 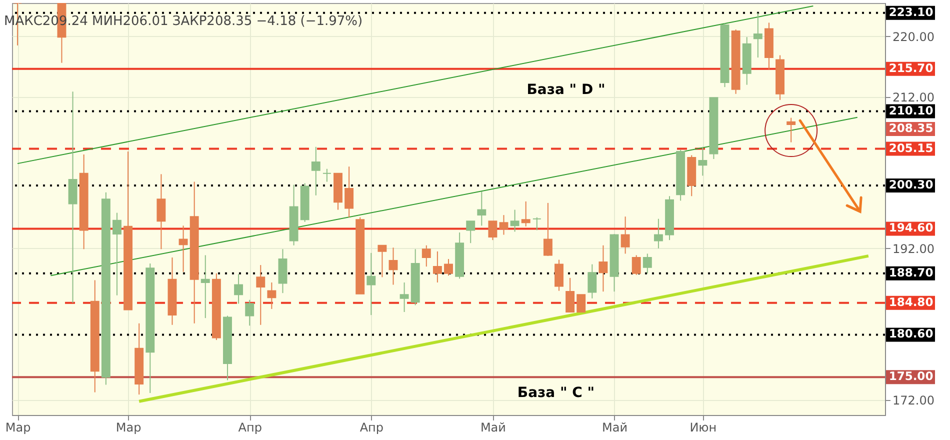 What do you see at coordinates (913, 37) in the screenshot?
I see `y-tick-label: 220.00` at bounding box center [913, 37].